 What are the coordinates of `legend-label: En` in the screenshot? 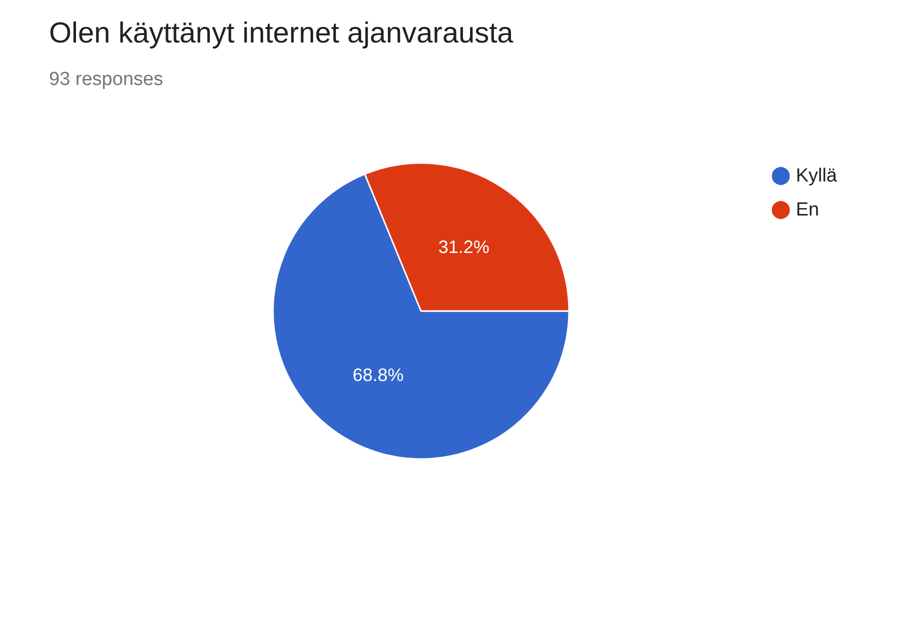 It's located at (808, 210).